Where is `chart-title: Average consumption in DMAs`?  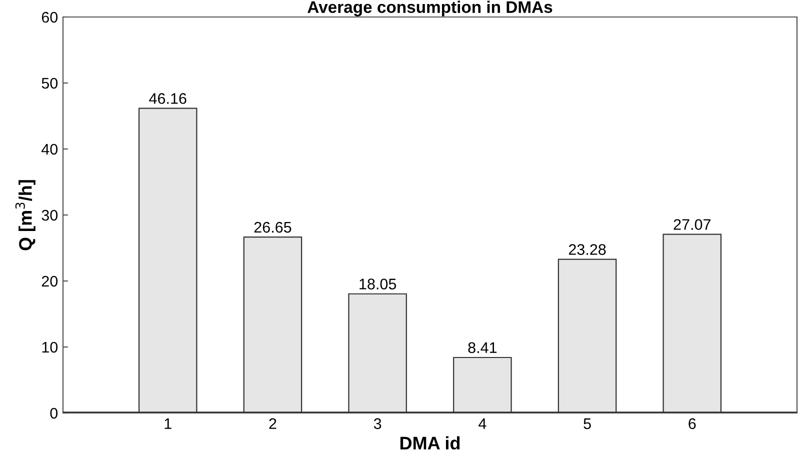
chart-title: Average consumption in DMAs is located at coordinates (430, 8).